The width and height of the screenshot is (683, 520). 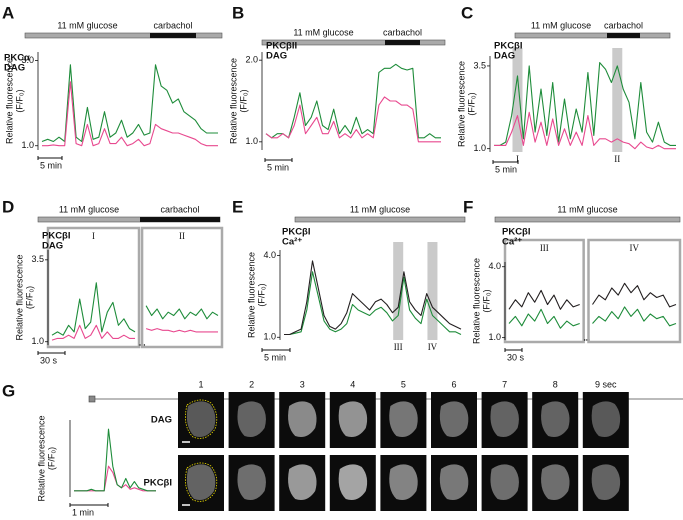 What do you see at coordinates (237, 206) in the screenshot?
I see `panel-letter: E` at bounding box center [237, 206].